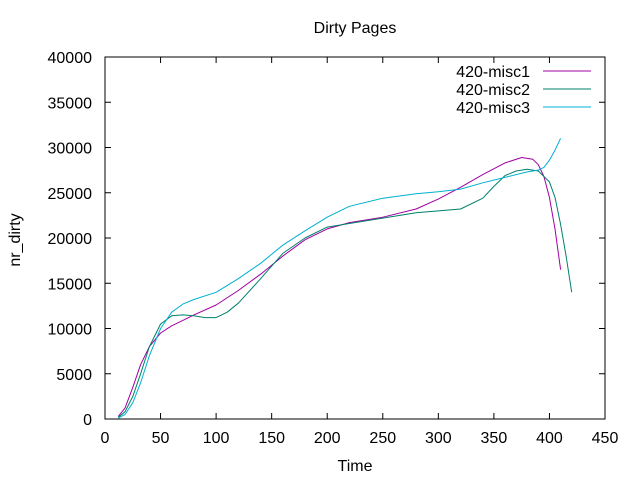  Describe the element at coordinates (70, 103) in the screenshot. I see `y-tick-label: 35000` at that location.